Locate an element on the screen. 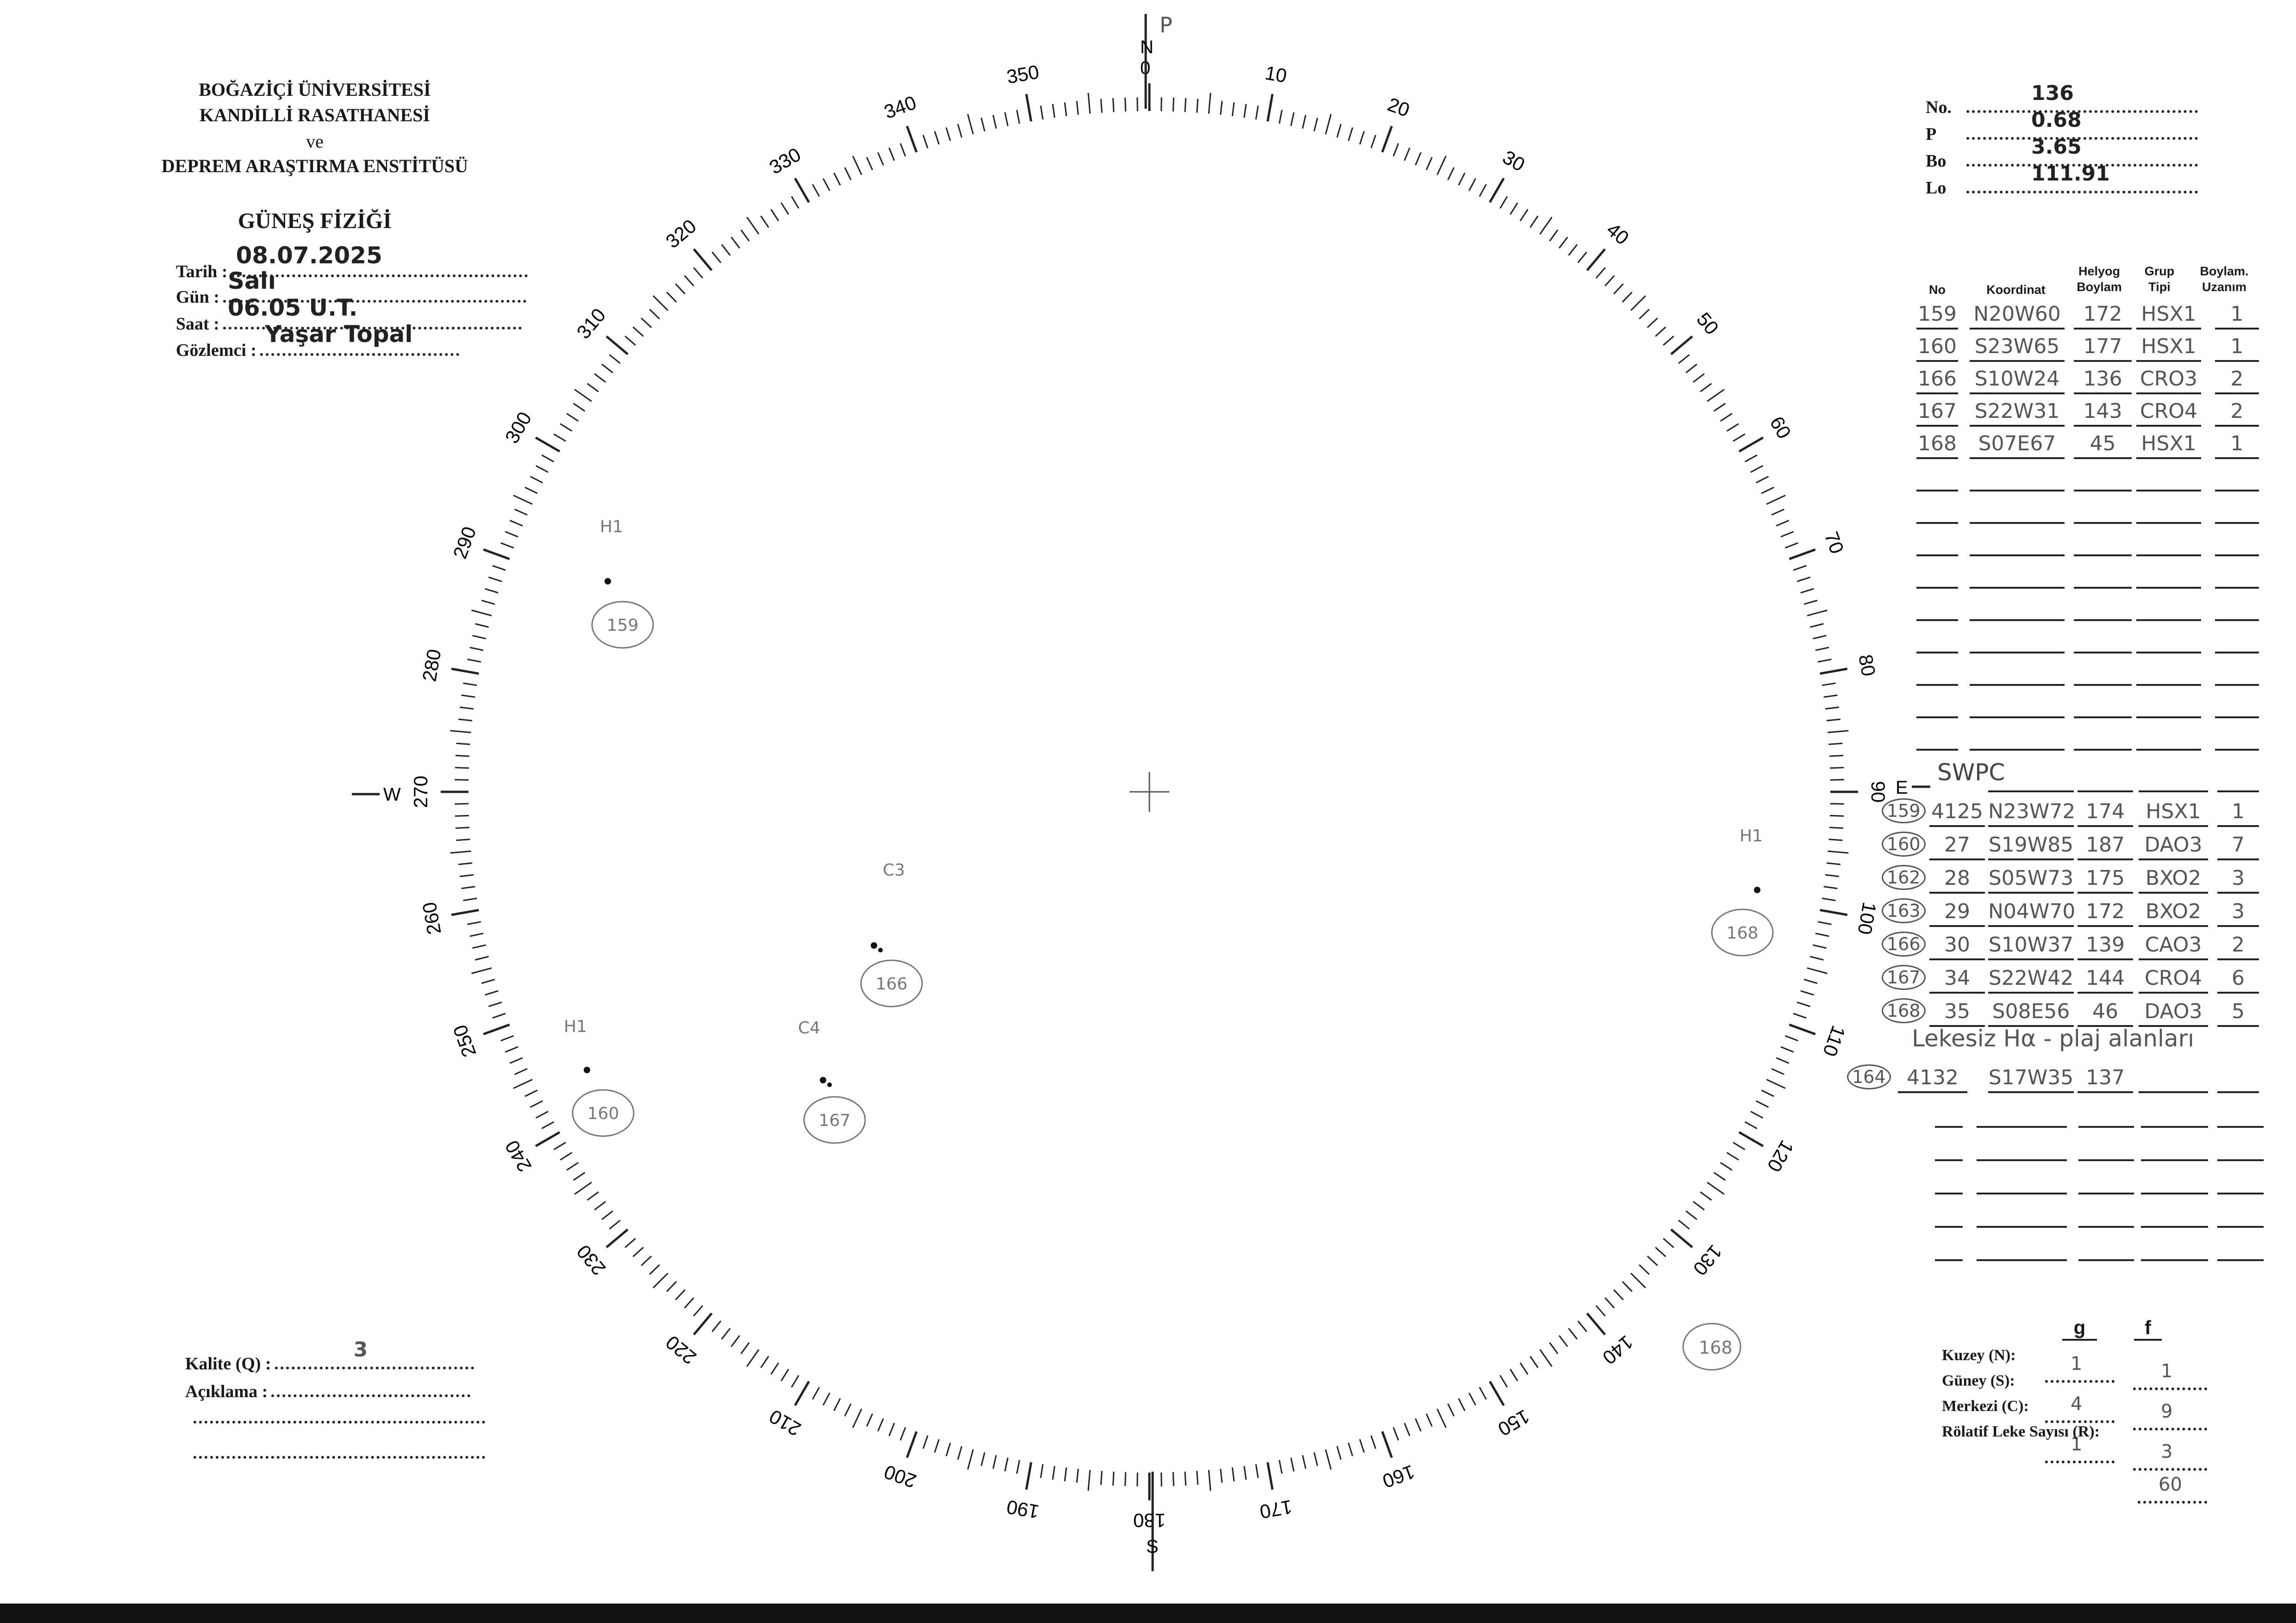 Image resolution: width=2296 pixels, height=1623 pixels. degree-label: 290 is located at coordinates (464, 543).